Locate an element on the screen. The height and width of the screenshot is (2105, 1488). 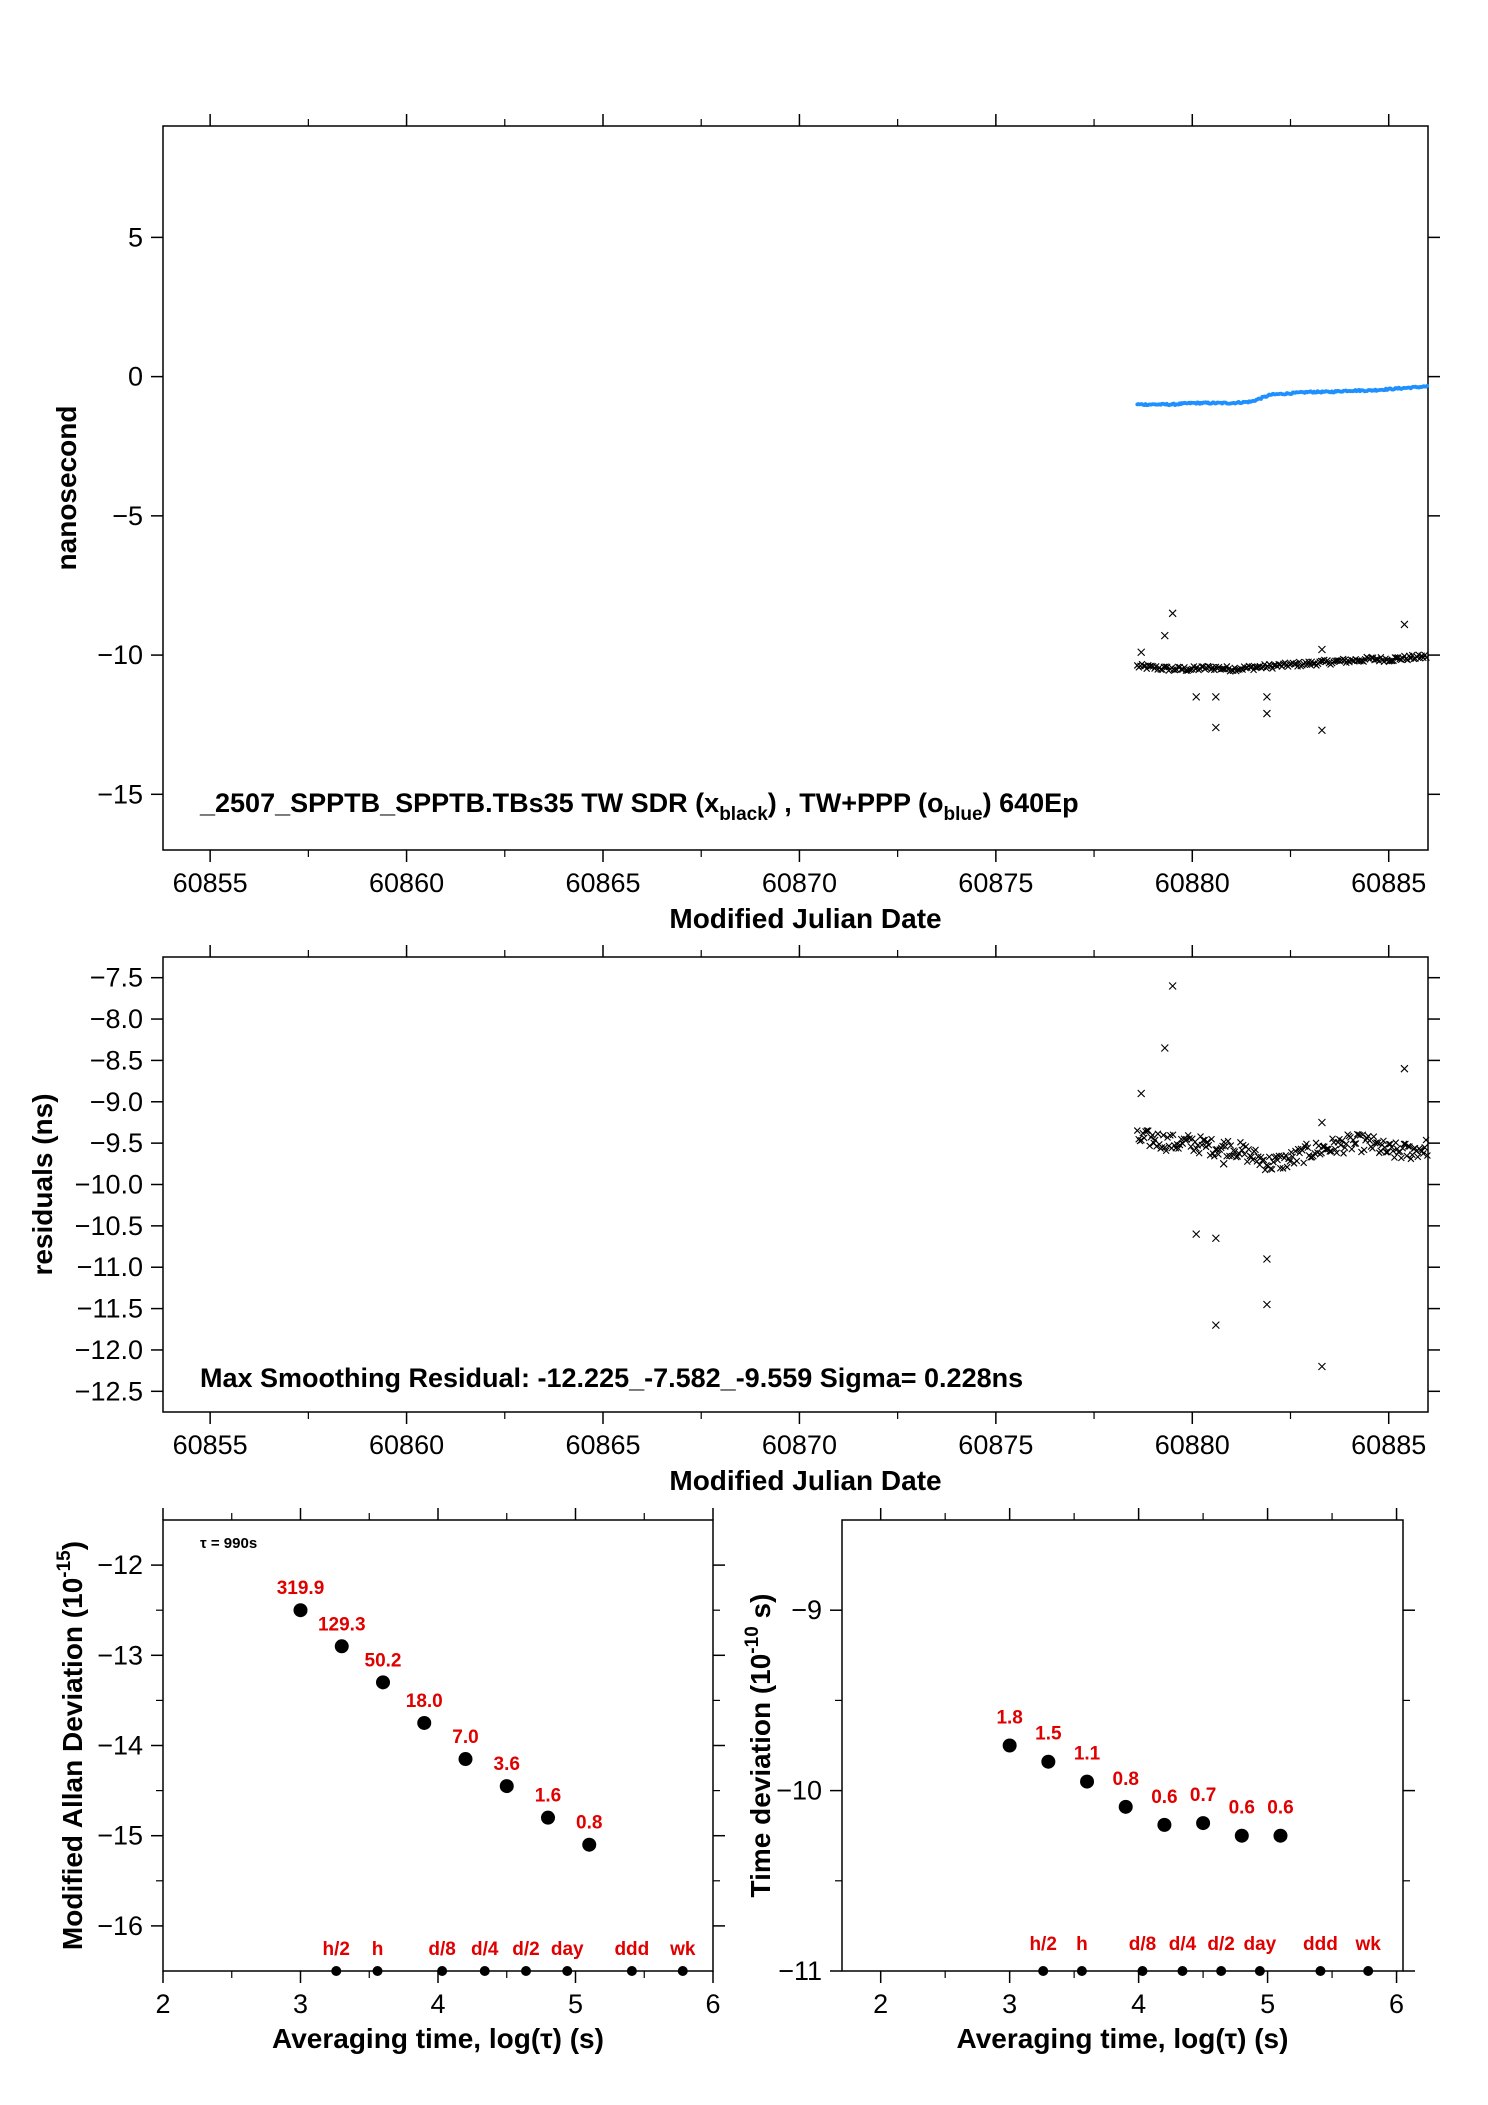
y-tick-label: 5 is located at coordinates (135, 237).